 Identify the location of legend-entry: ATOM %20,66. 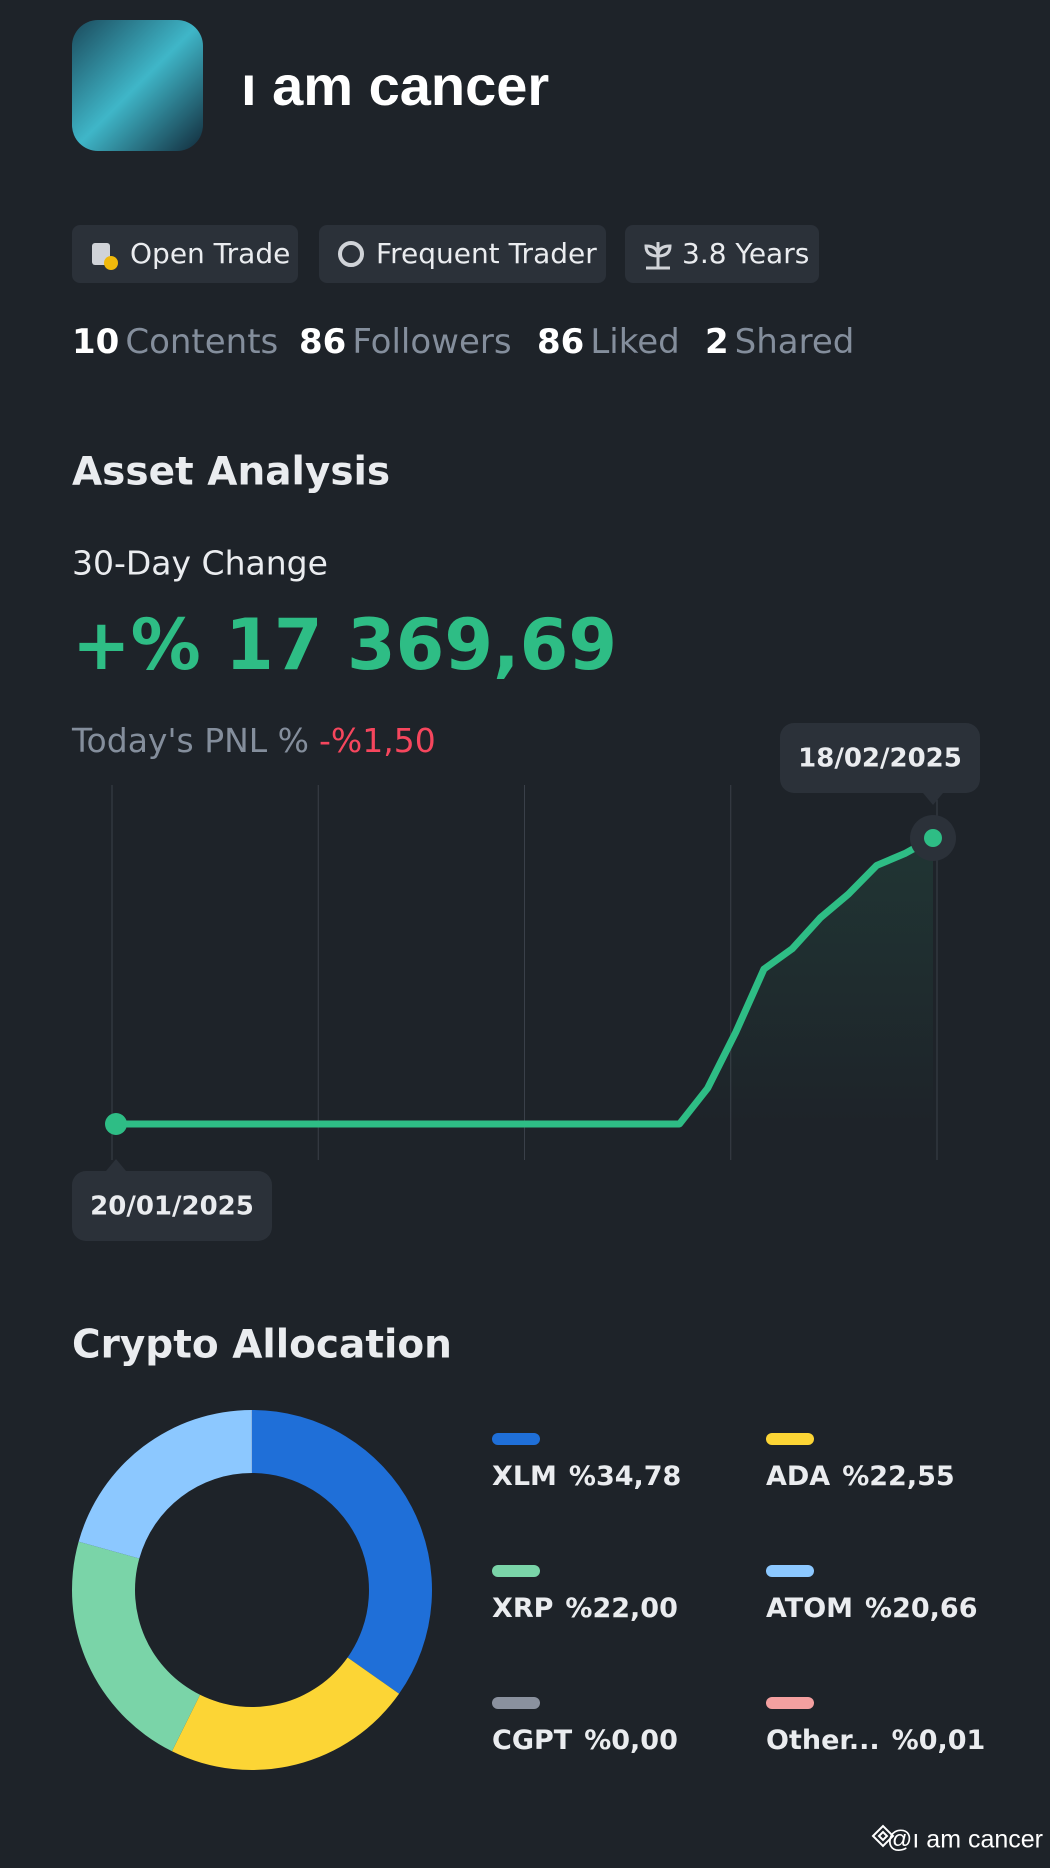
(872, 1608).